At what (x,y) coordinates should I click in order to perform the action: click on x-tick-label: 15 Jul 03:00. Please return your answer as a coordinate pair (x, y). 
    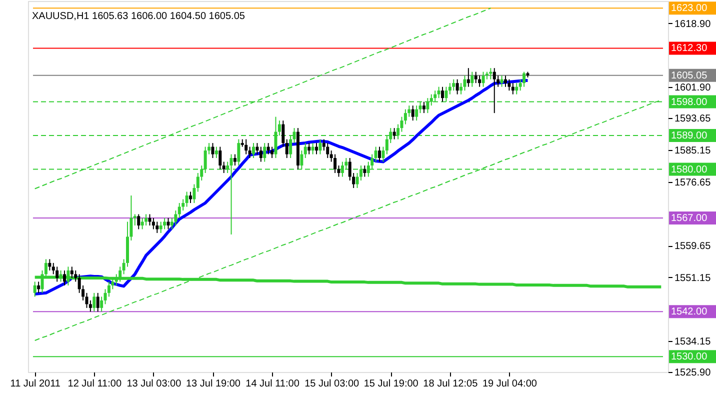
    Looking at the image, I should click on (332, 384).